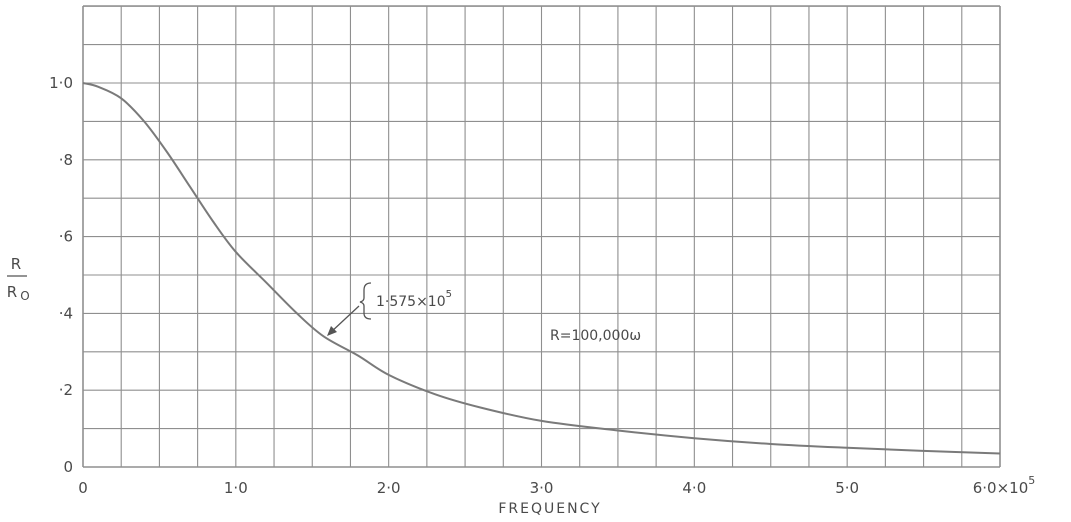 The image size is (1071, 522). Describe the element at coordinates (236, 488) in the screenshot. I see `x-tick-label: 1·0` at that location.